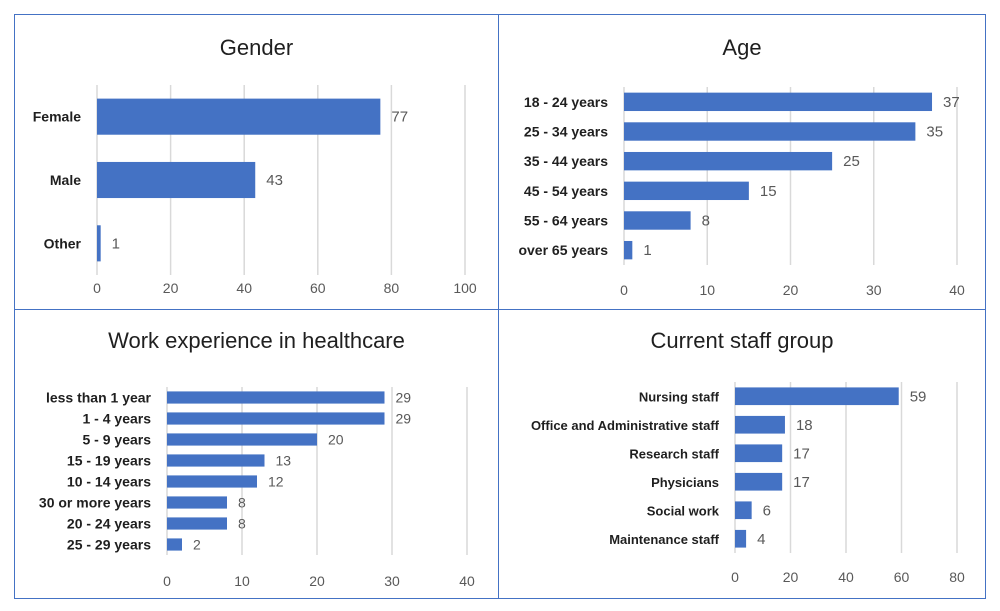 Image resolution: width=1000 pixels, height=611 pixels. What do you see at coordinates (317, 581) in the screenshot?
I see `work-experience-x-tick-label: 20` at bounding box center [317, 581].